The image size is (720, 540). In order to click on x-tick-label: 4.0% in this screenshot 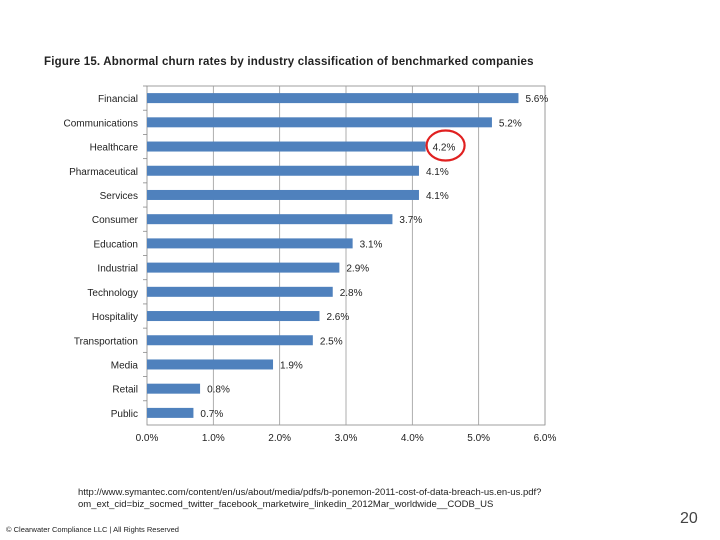, I will do `click(412, 438)`.